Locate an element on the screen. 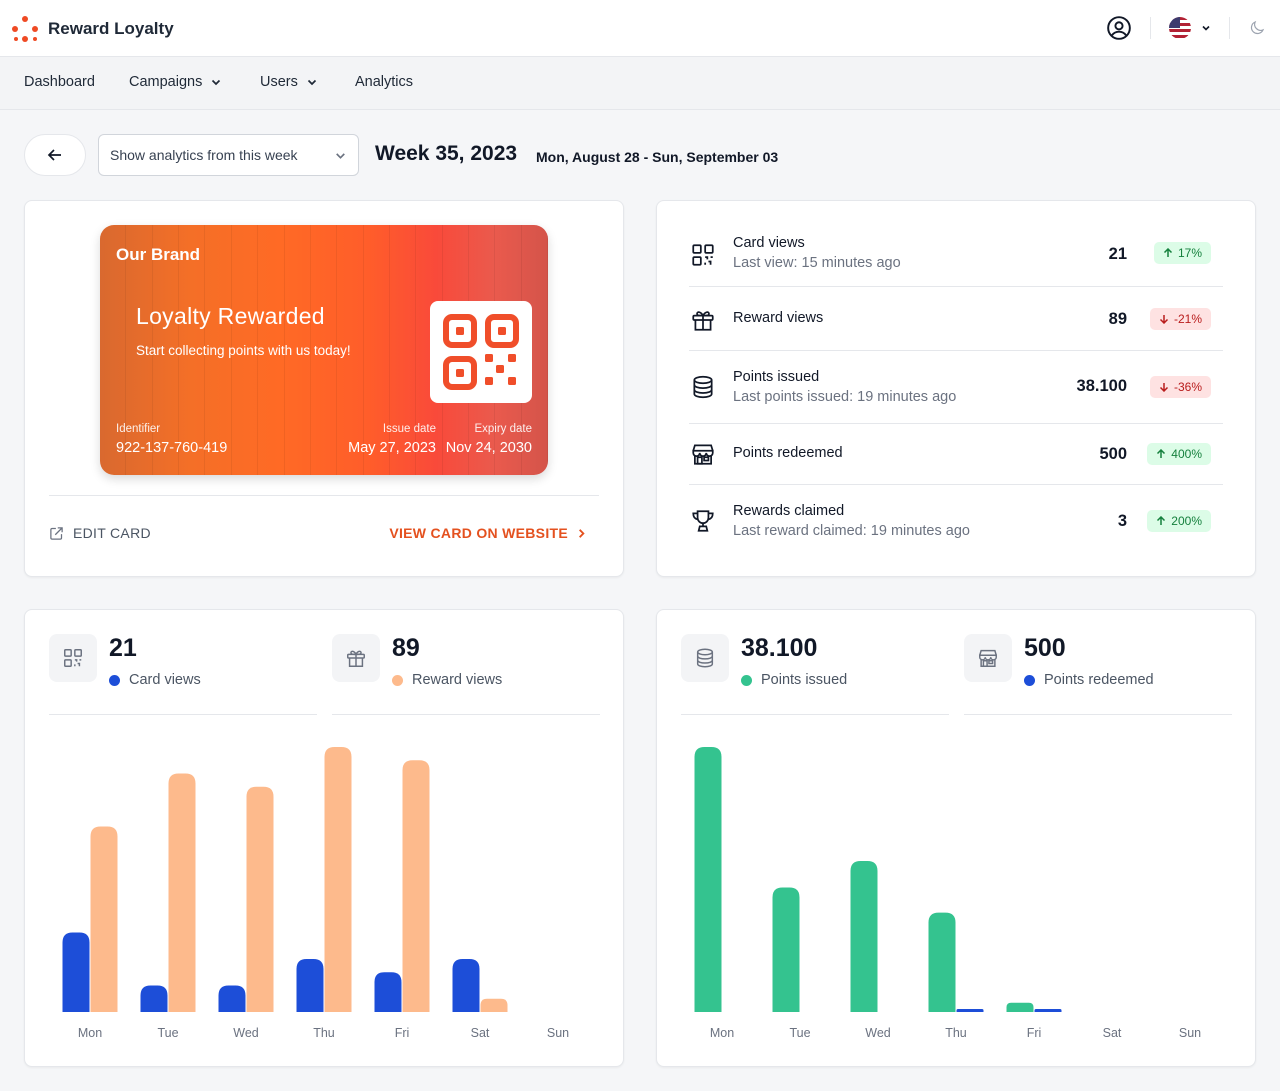 Image resolution: width=1280 pixels, height=1091 pixels. bar-reward-views-fri is located at coordinates (416, 886).